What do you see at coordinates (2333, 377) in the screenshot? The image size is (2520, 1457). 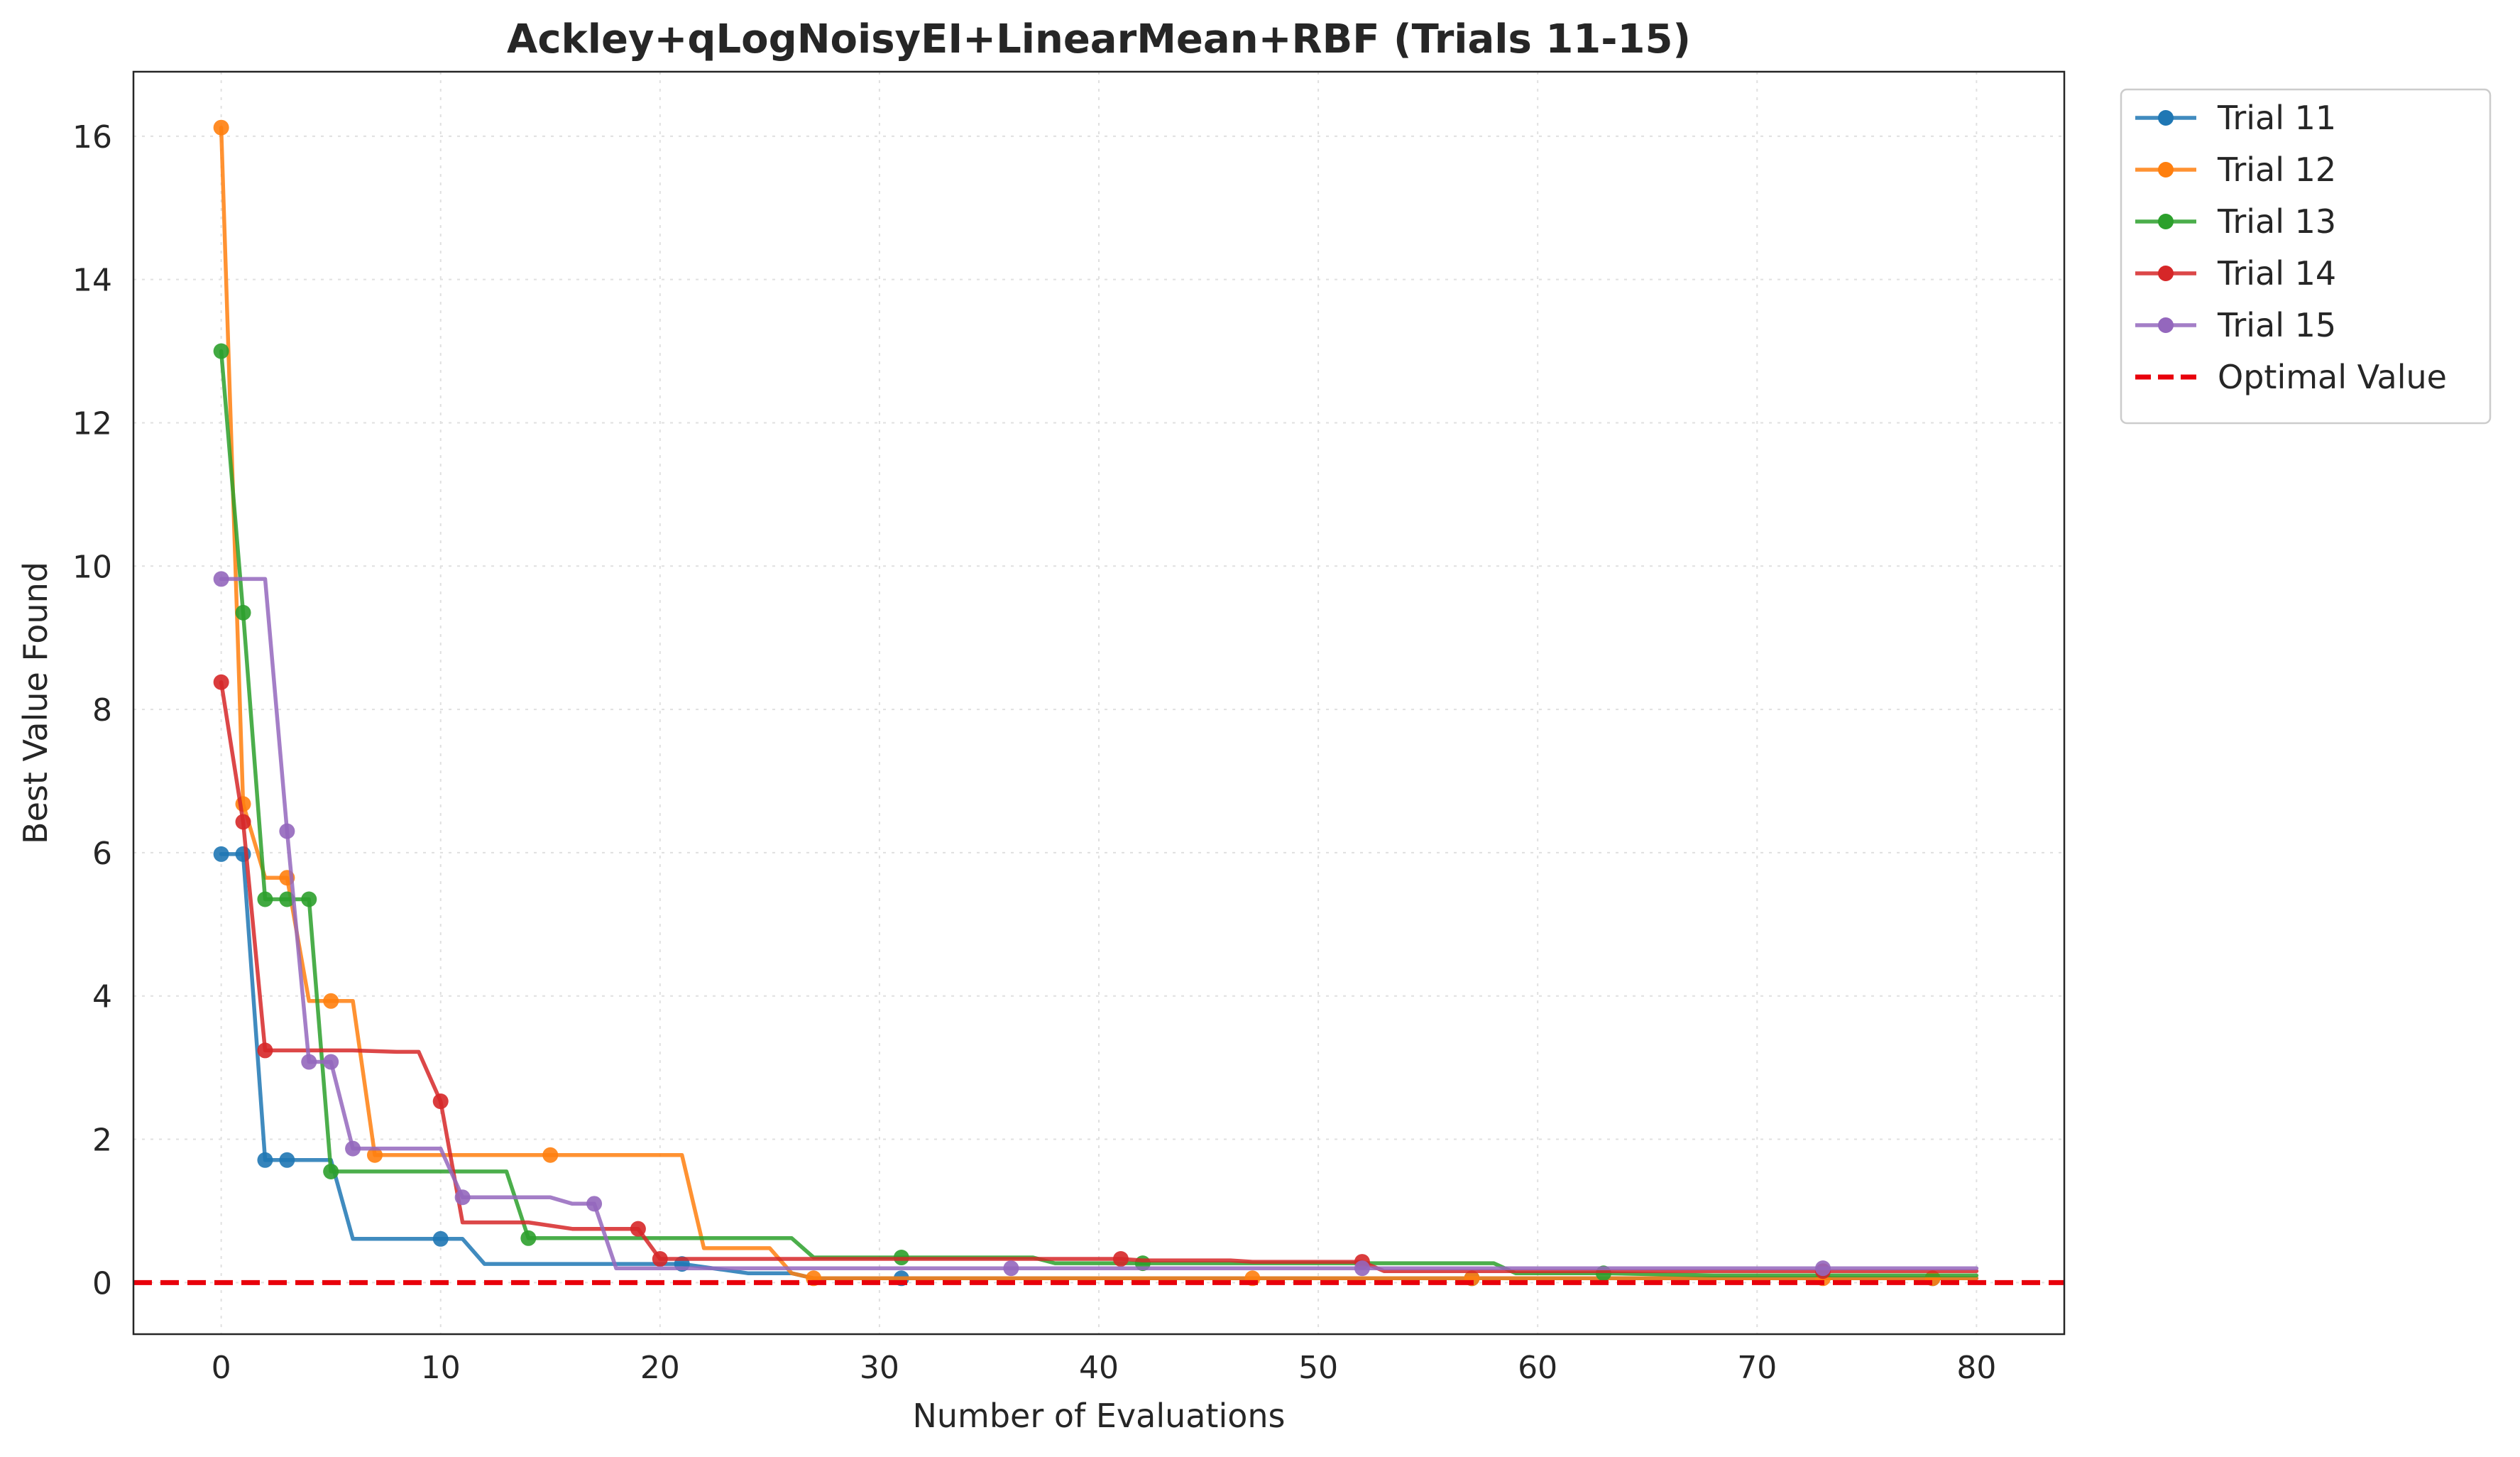 I see `legend-label: Optimal Value` at bounding box center [2333, 377].